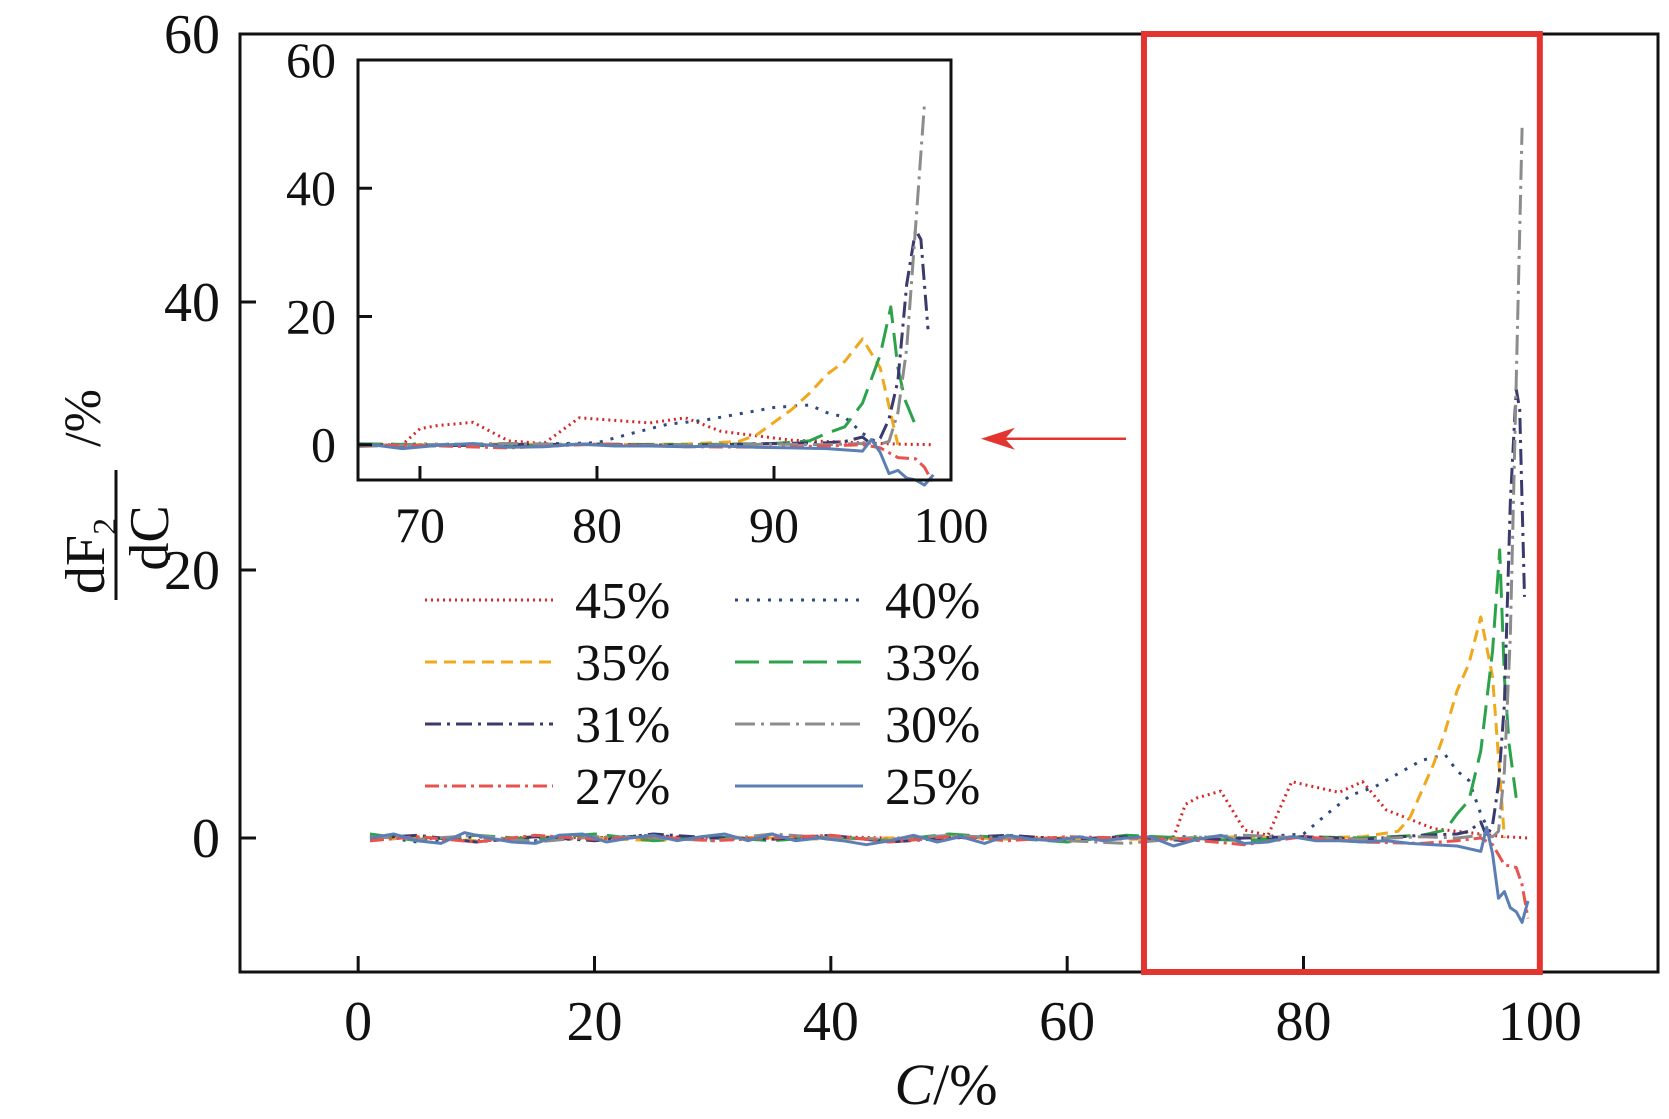 This screenshot has width=1669, height=1119. I want to click on legend-label-27pct: 27%, so click(622, 787).